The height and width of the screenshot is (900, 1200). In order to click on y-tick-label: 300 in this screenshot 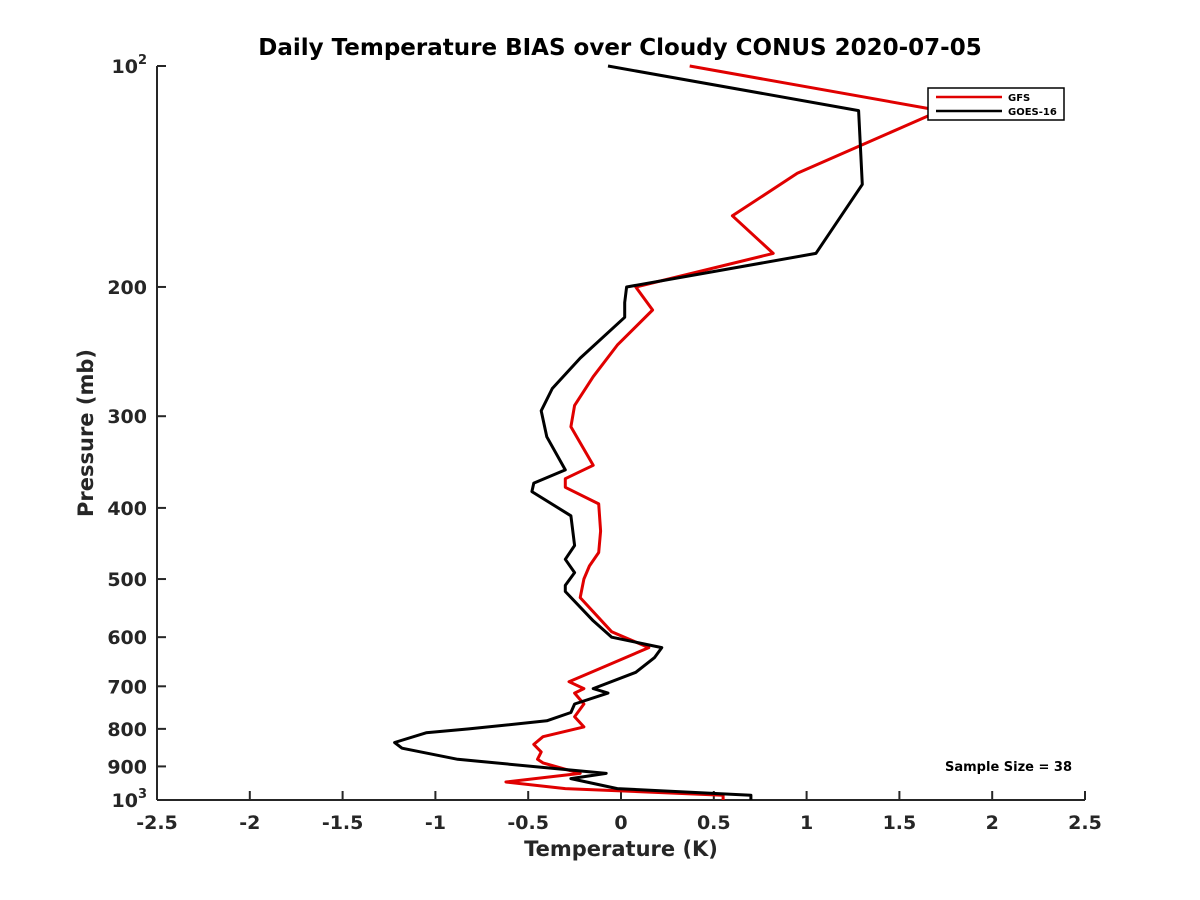, I will do `click(127, 417)`.